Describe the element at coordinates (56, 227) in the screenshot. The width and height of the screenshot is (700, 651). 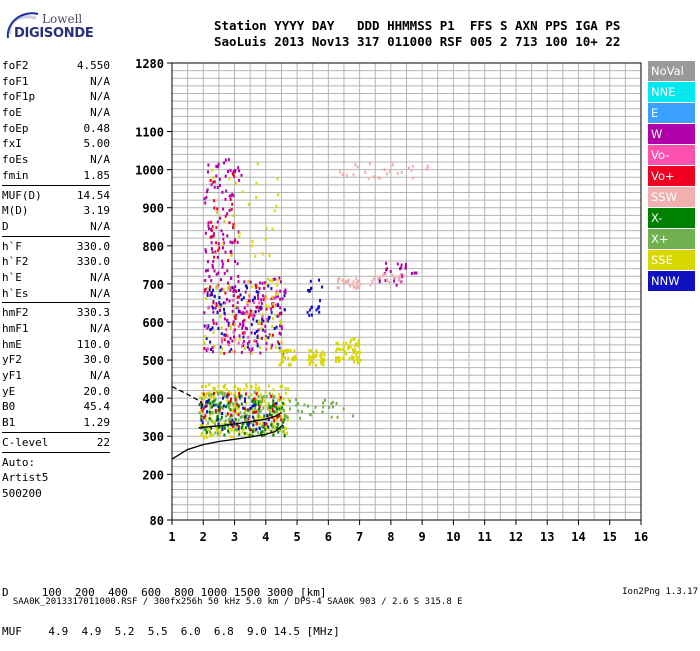
I see `param-row: D N/A` at that location.